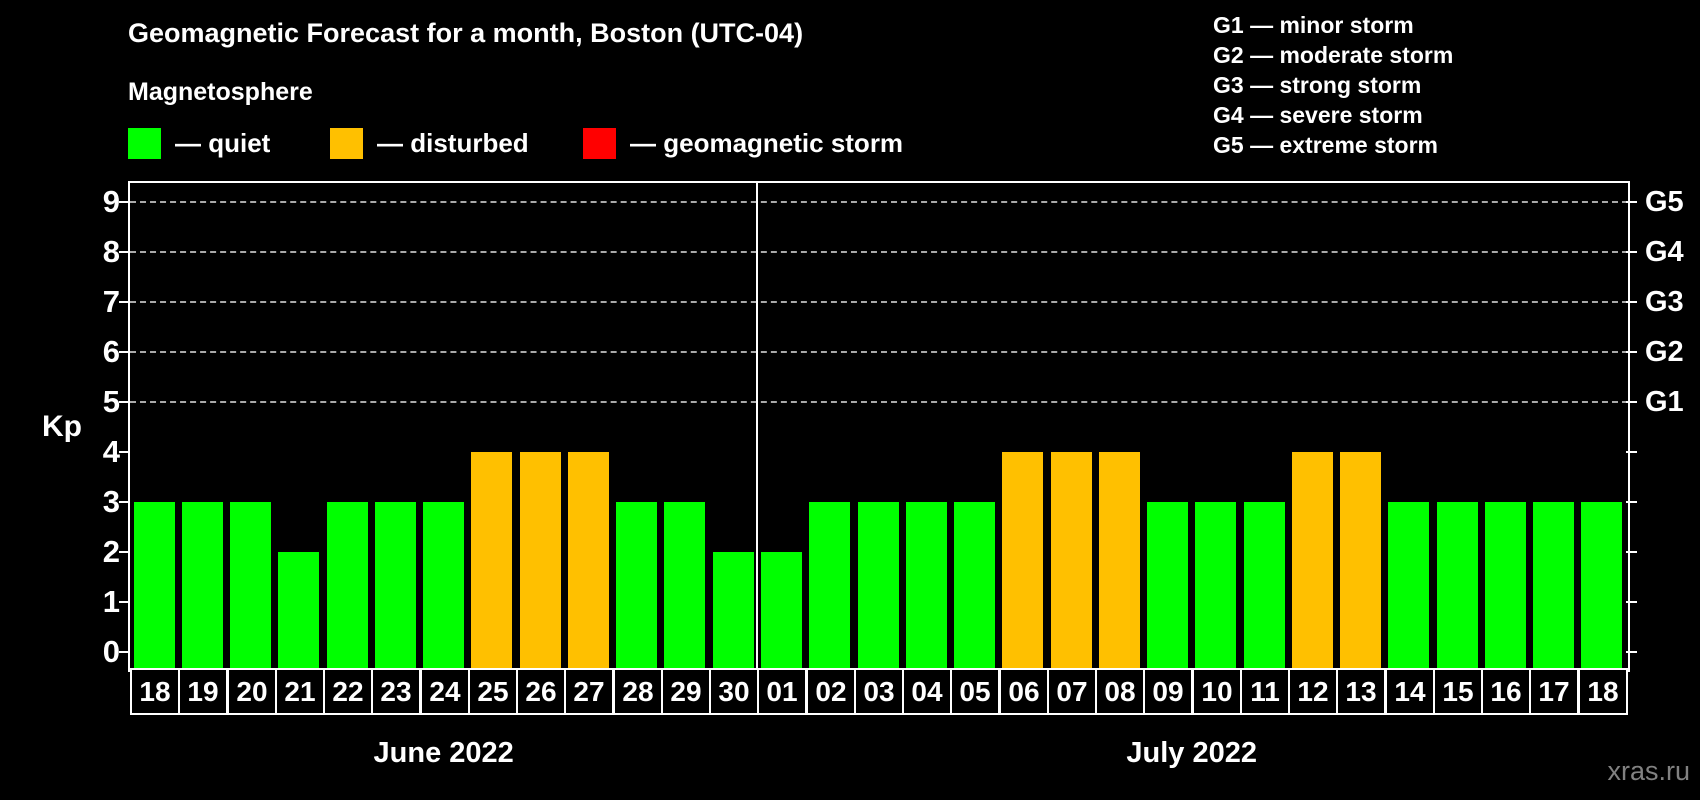 The image size is (1700, 800). Describe the element at coordinates (396, 691) in the screenshot. I see `day-label-cell-23: 23` at that location.